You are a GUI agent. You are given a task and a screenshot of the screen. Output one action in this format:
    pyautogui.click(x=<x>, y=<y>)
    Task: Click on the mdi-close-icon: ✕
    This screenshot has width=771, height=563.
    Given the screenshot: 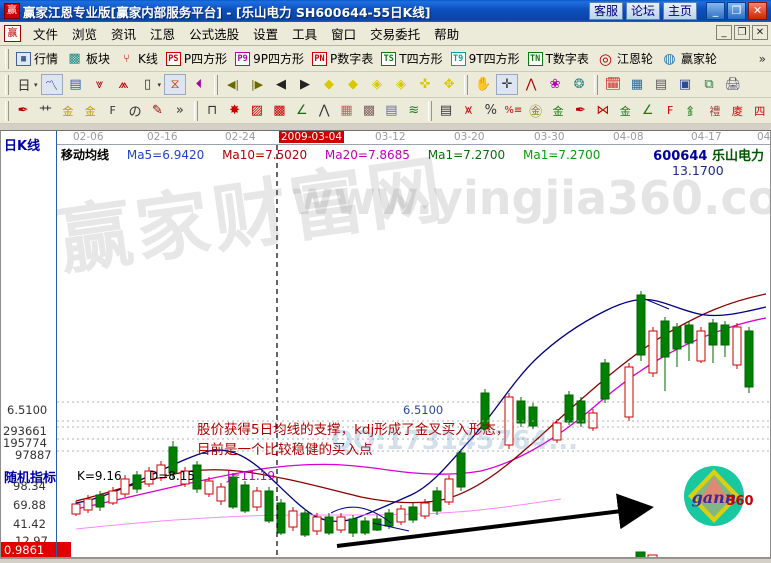 What is the action you would take?
    pyautogui.click(x=760, y=32)
    